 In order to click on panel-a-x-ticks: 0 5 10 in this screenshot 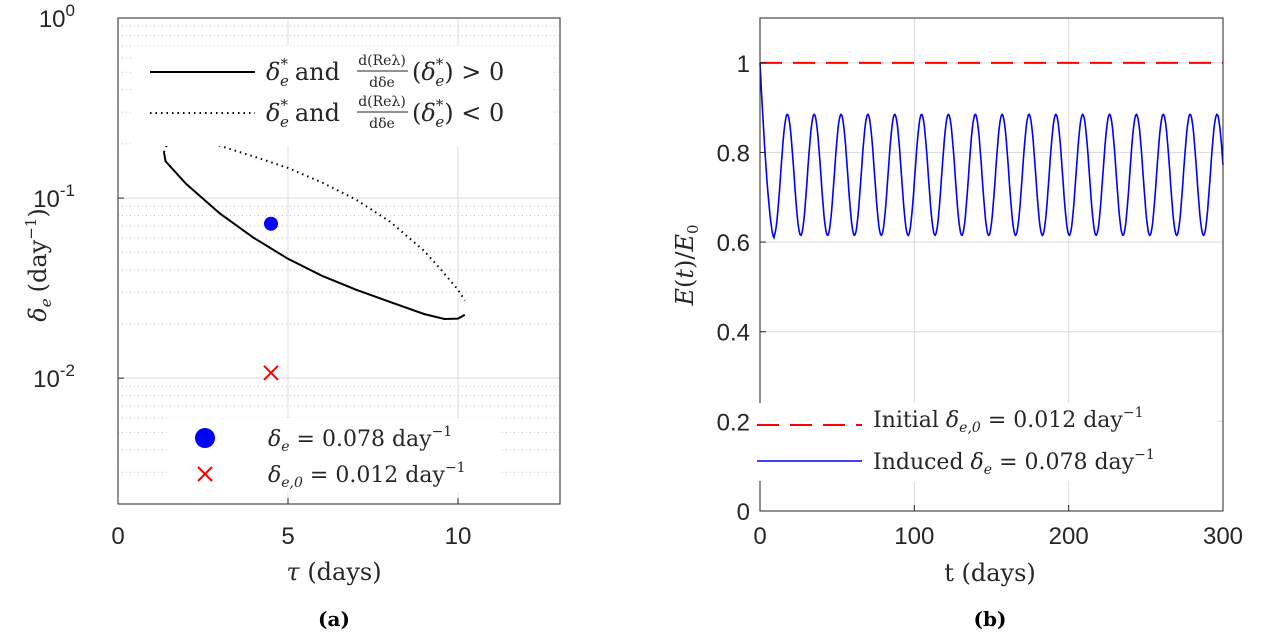, I will do `click(291, 524)`.